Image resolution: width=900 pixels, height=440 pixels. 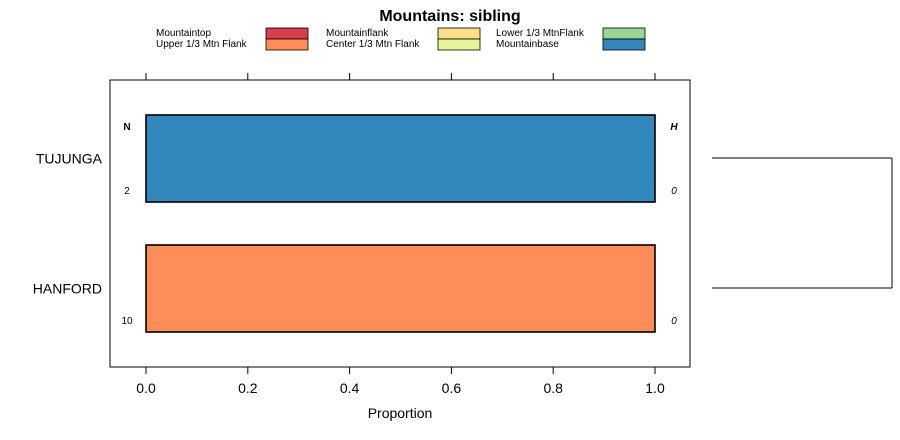 What do you see at coordinates (126, 127) in the screenshot?
I see `n-column-header: N` at bounding box center [126, 127].